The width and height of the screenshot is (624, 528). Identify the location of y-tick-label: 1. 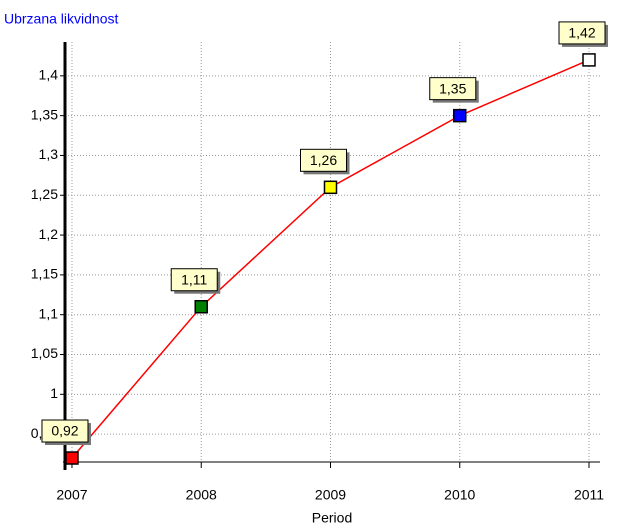
(54, 393).